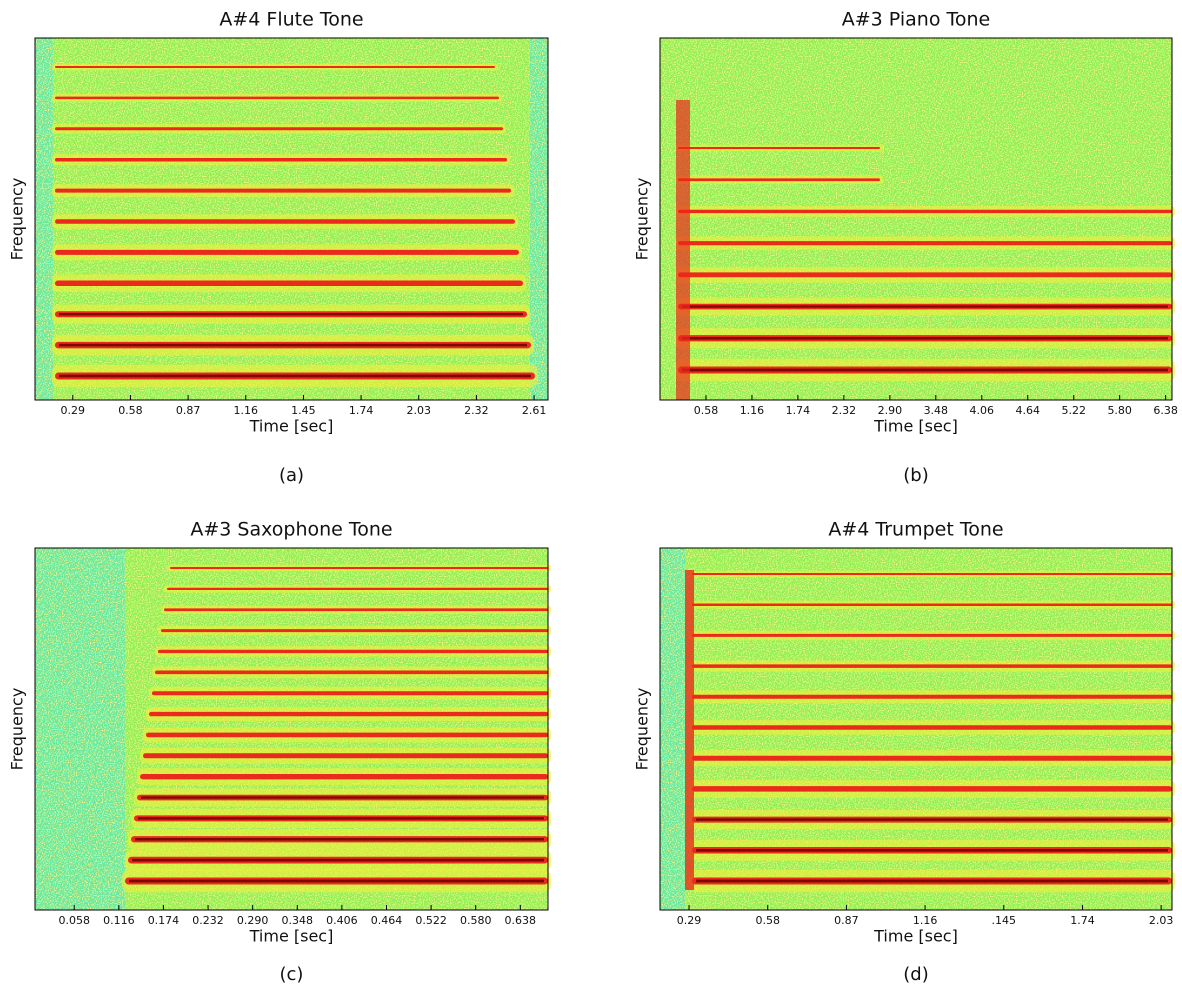  Describe the element at coordinates (936, 410) in the screenshot. I see `x-tick-label: 3.48` at that location.